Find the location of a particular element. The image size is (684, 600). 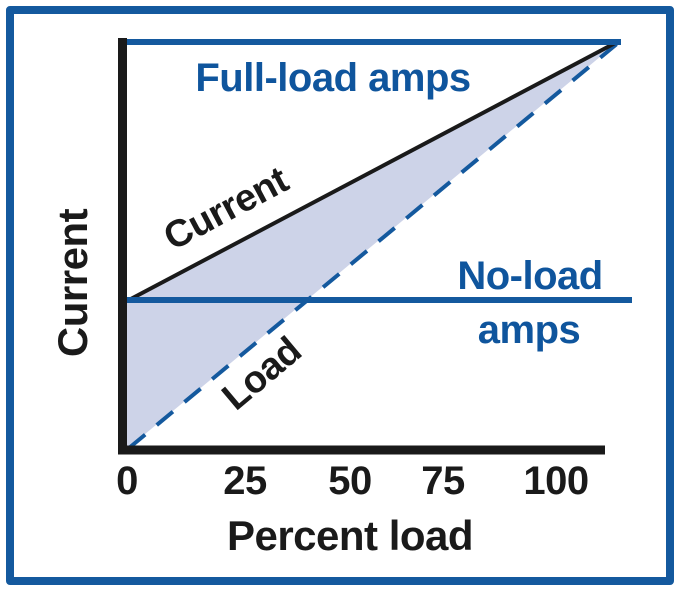

x-tick-label-75: 75 is located at coordinates (443, 481).